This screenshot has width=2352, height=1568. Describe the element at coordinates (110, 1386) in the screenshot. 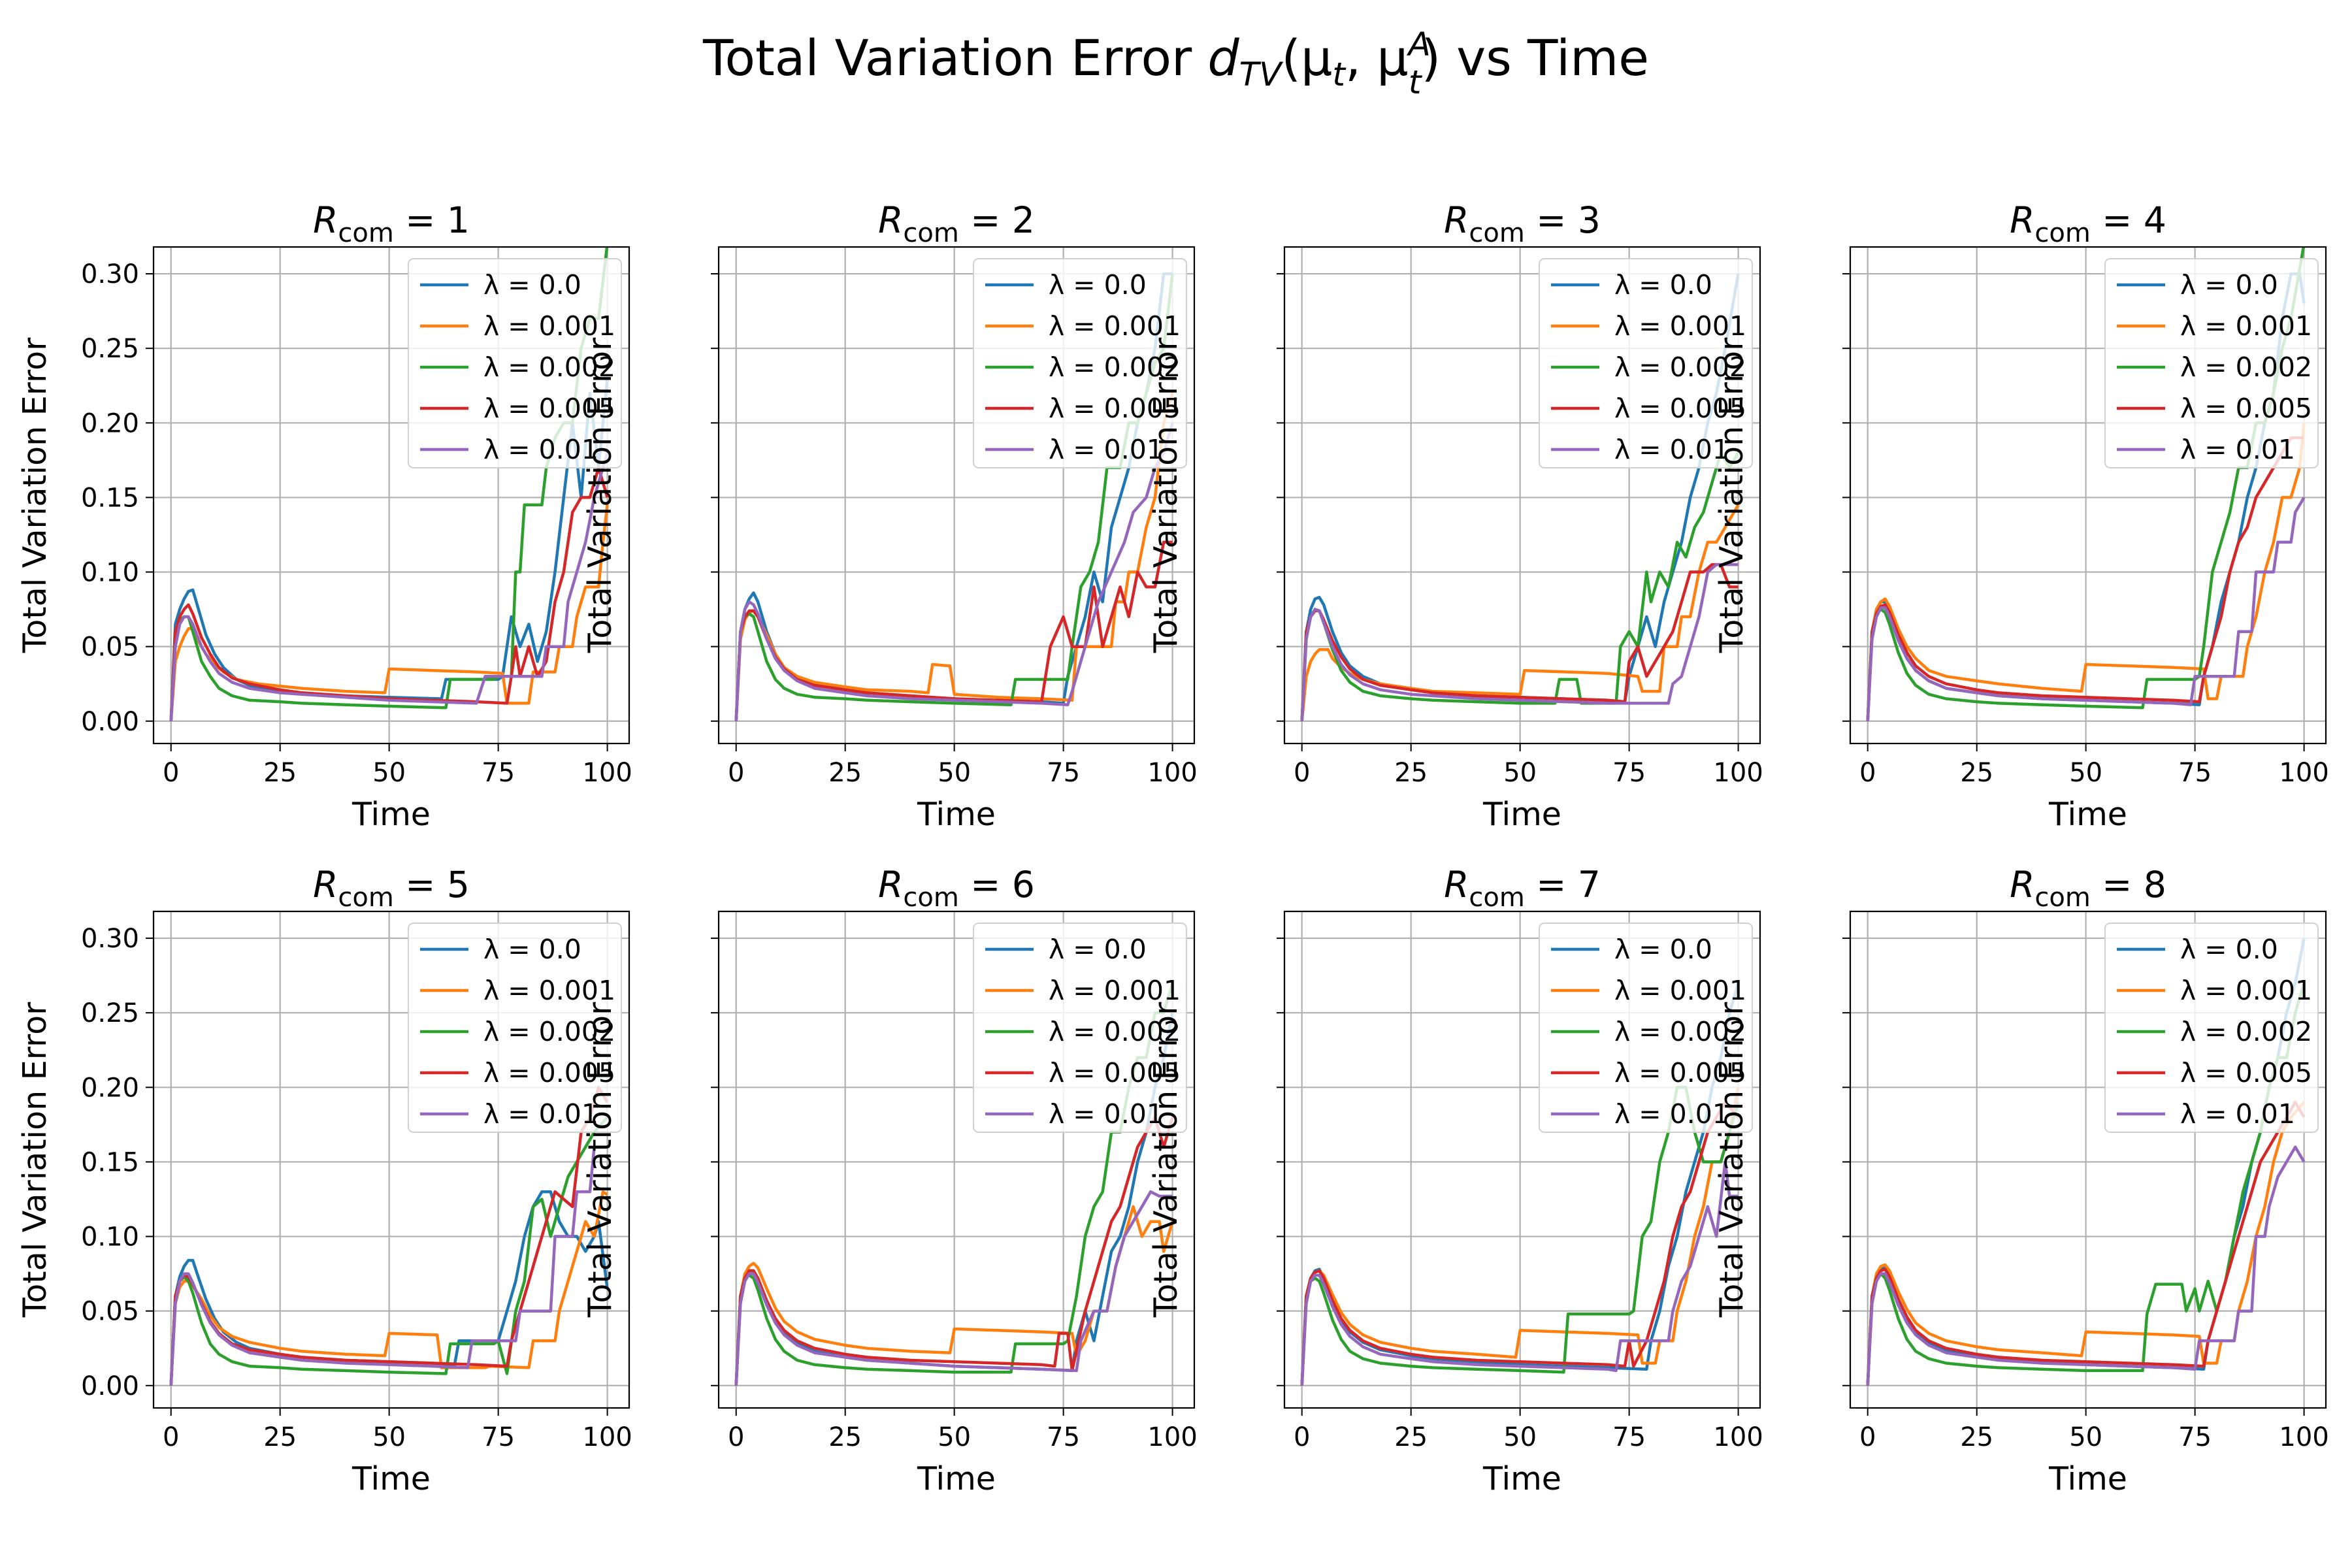

I see `y-tick-label: 0.00` at that location.